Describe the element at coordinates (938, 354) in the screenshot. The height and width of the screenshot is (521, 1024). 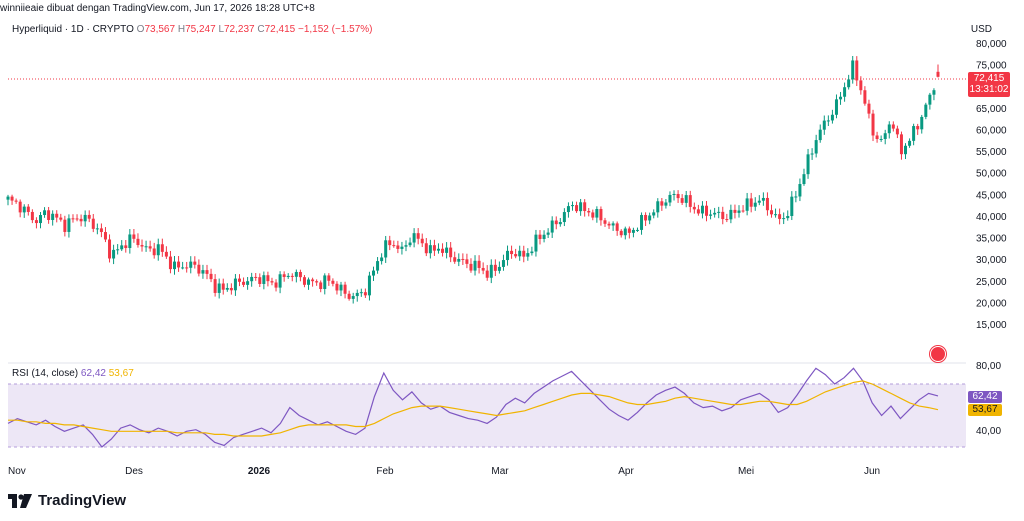
I see `flag-icon` at that location.